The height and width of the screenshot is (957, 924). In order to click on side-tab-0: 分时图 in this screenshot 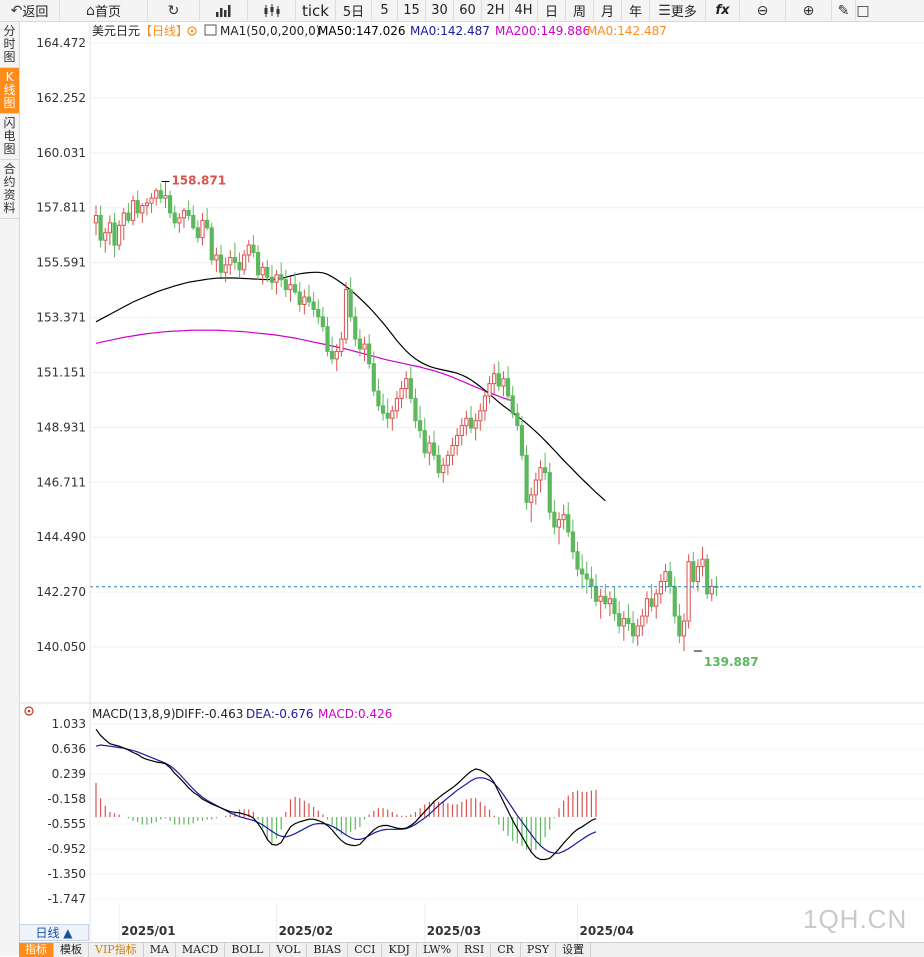, I will do `click(9, 45)`.